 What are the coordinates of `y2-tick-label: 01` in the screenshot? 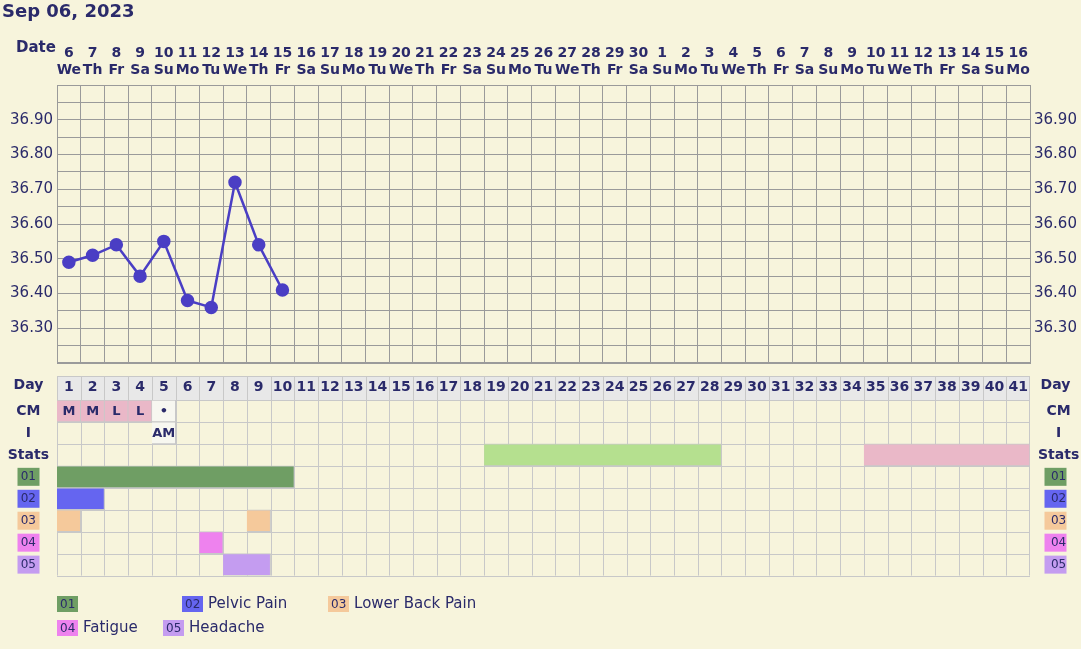 It's located at (1058, 475).